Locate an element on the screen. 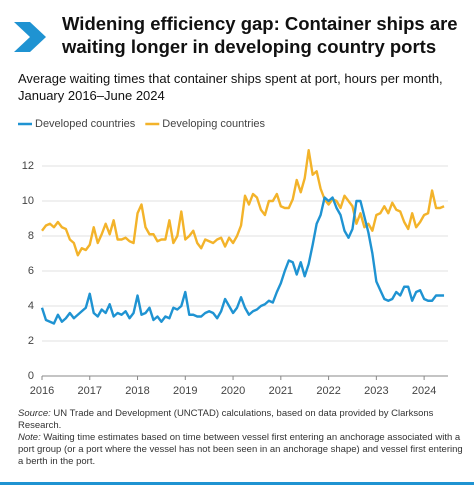 This screenshot has width=474, height=485. chevron-icon is located at coordinates (30, 37).